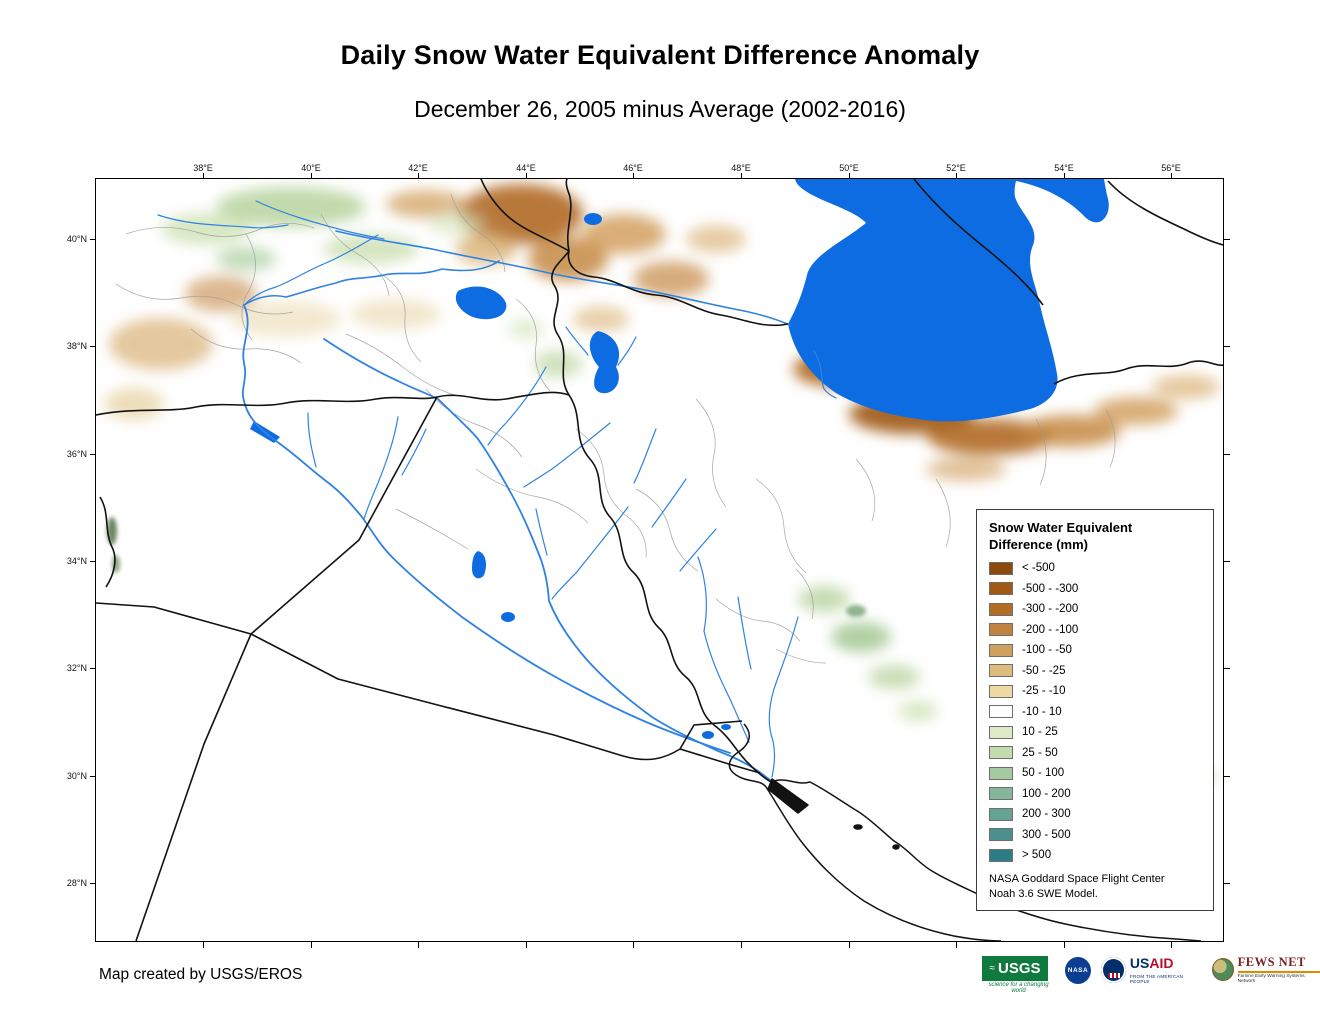 The width and height of the screenshot is (1320, 1020). I want to click on axis-label-left: 32°N, so click(76, 668).